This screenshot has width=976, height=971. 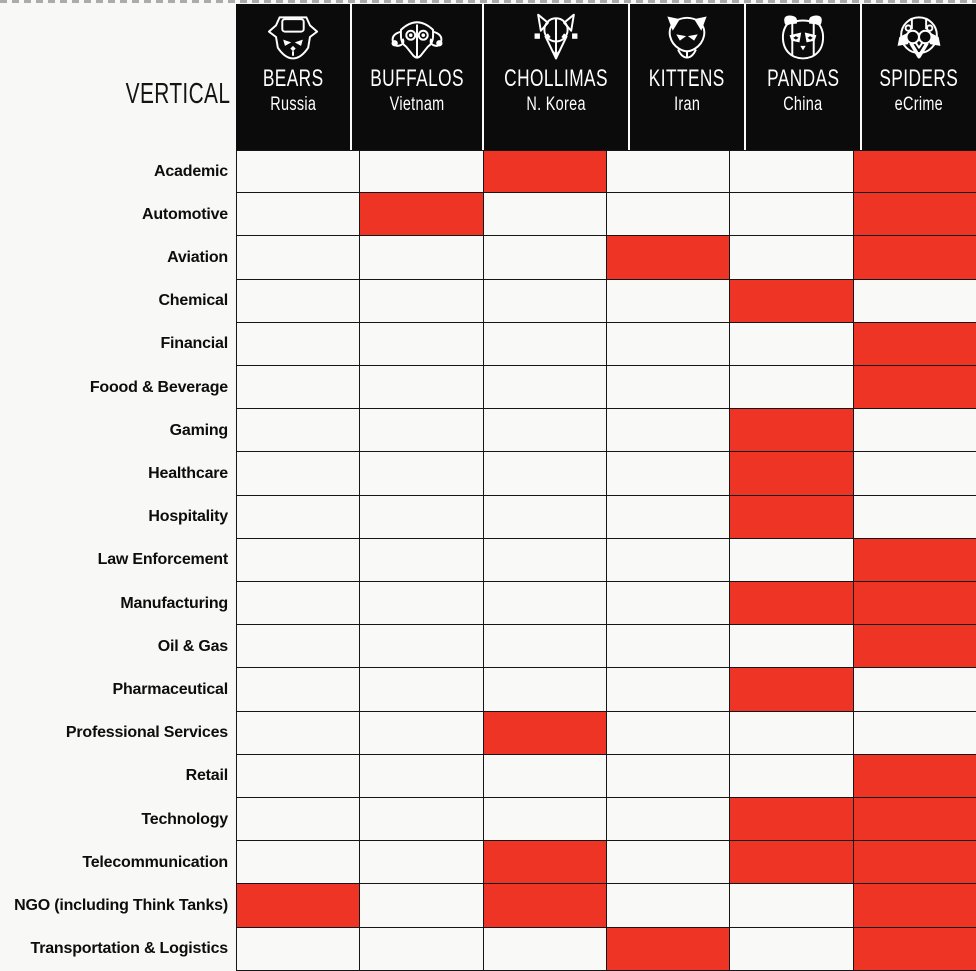 I want to click on matrix-row: Foood & Beverage, so click(x=488, y=388).